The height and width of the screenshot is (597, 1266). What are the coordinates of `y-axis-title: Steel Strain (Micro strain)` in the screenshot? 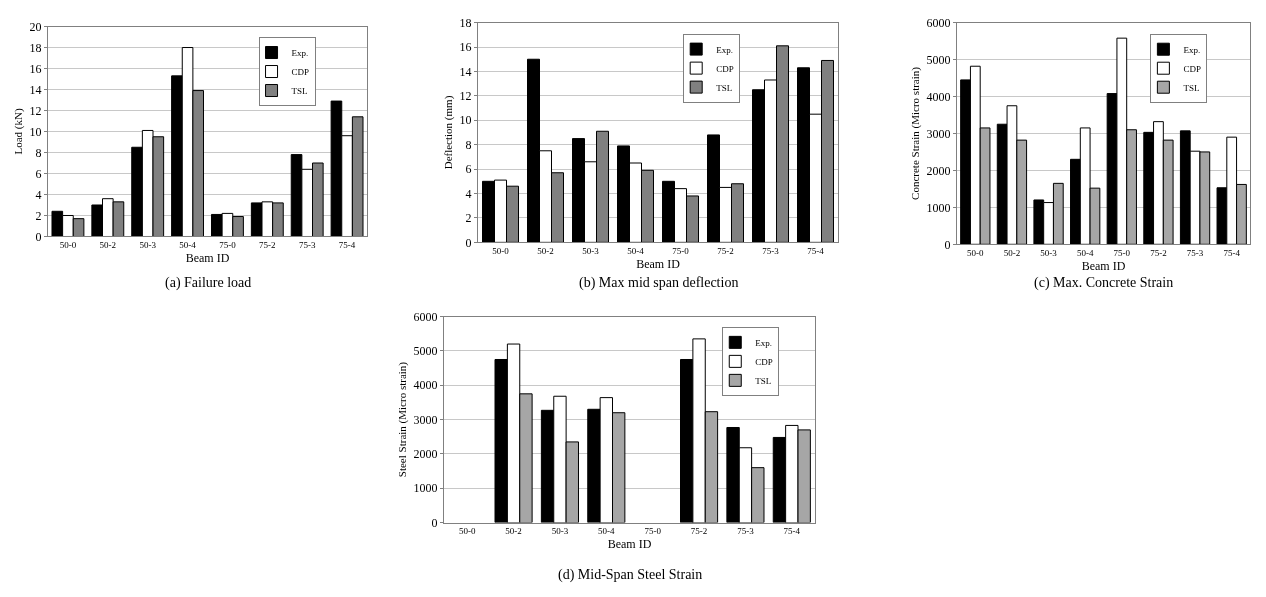 It's located at (403, 419).